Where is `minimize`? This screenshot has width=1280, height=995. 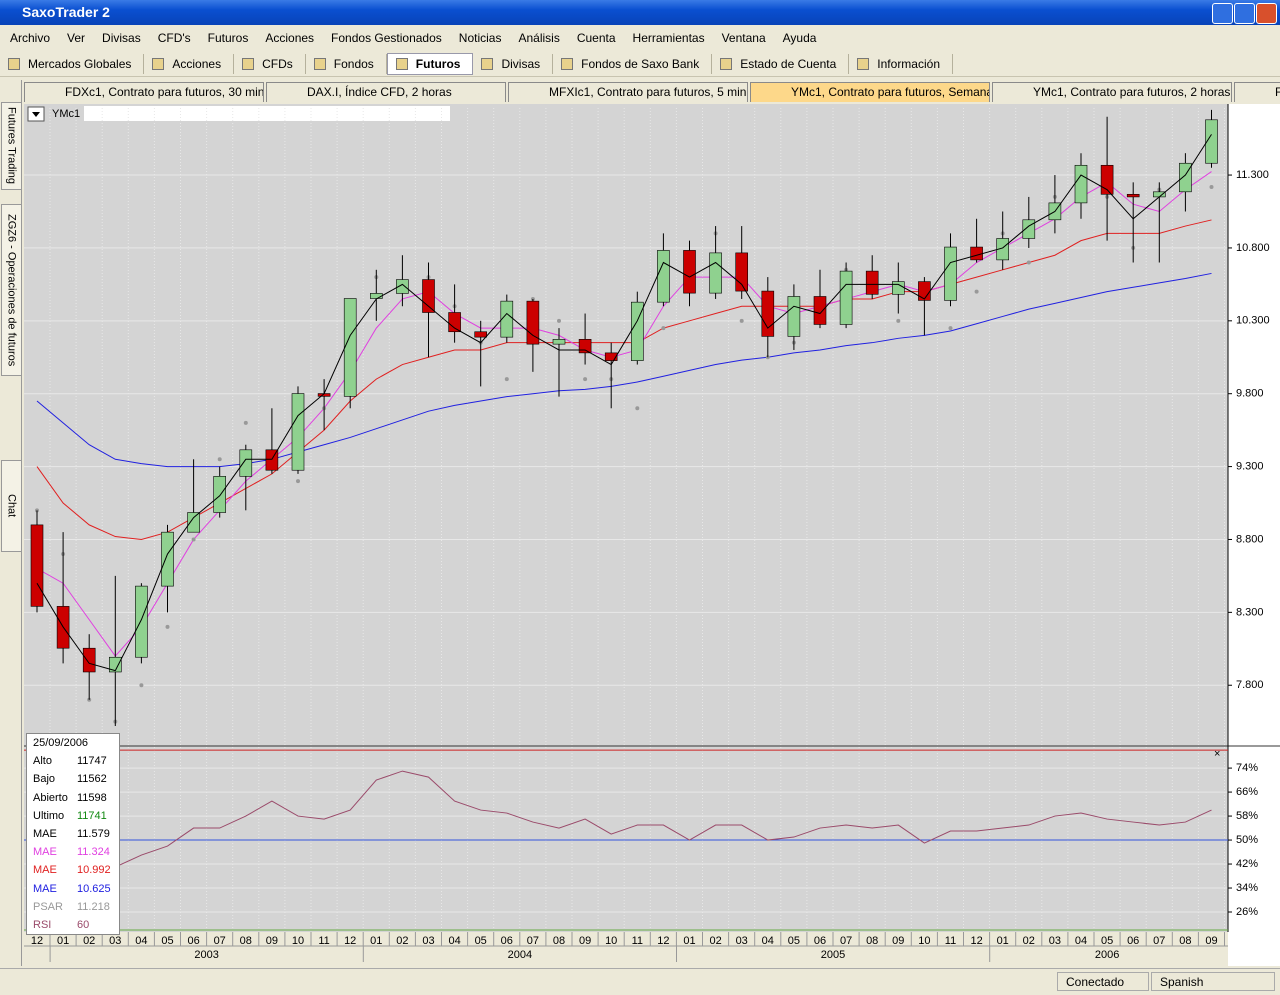
minimize is located at coordinates (1222, 13).